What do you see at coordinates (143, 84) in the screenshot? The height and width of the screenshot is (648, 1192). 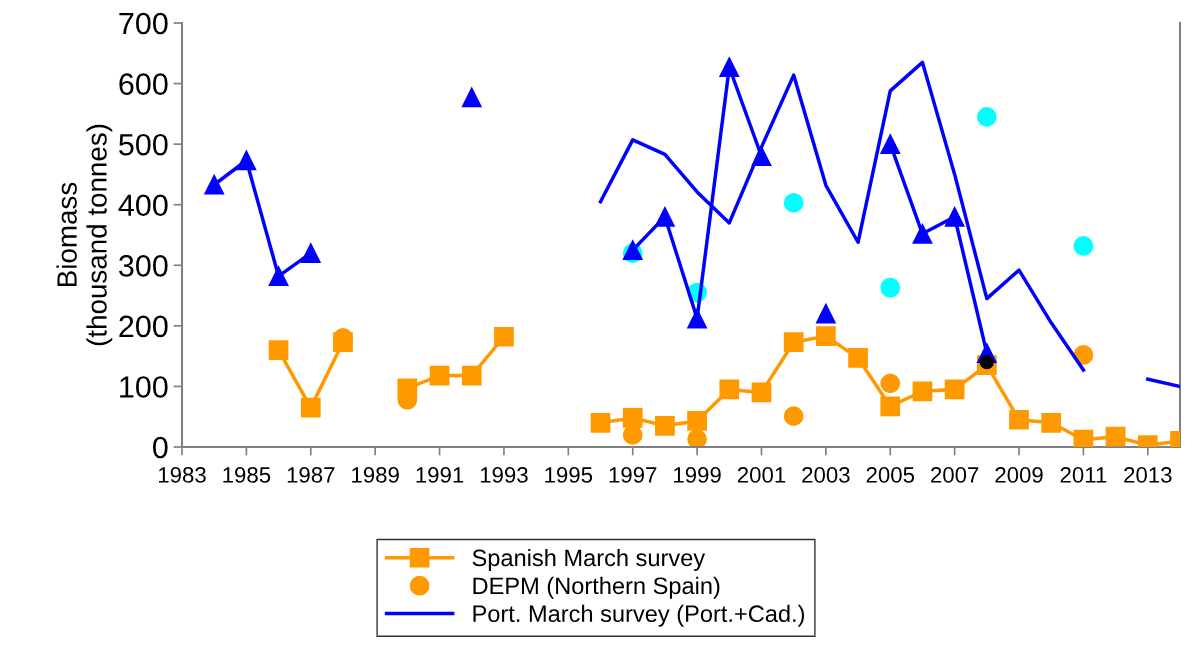 I see `y-tick-label: 600` at bounding box center [143, 84].